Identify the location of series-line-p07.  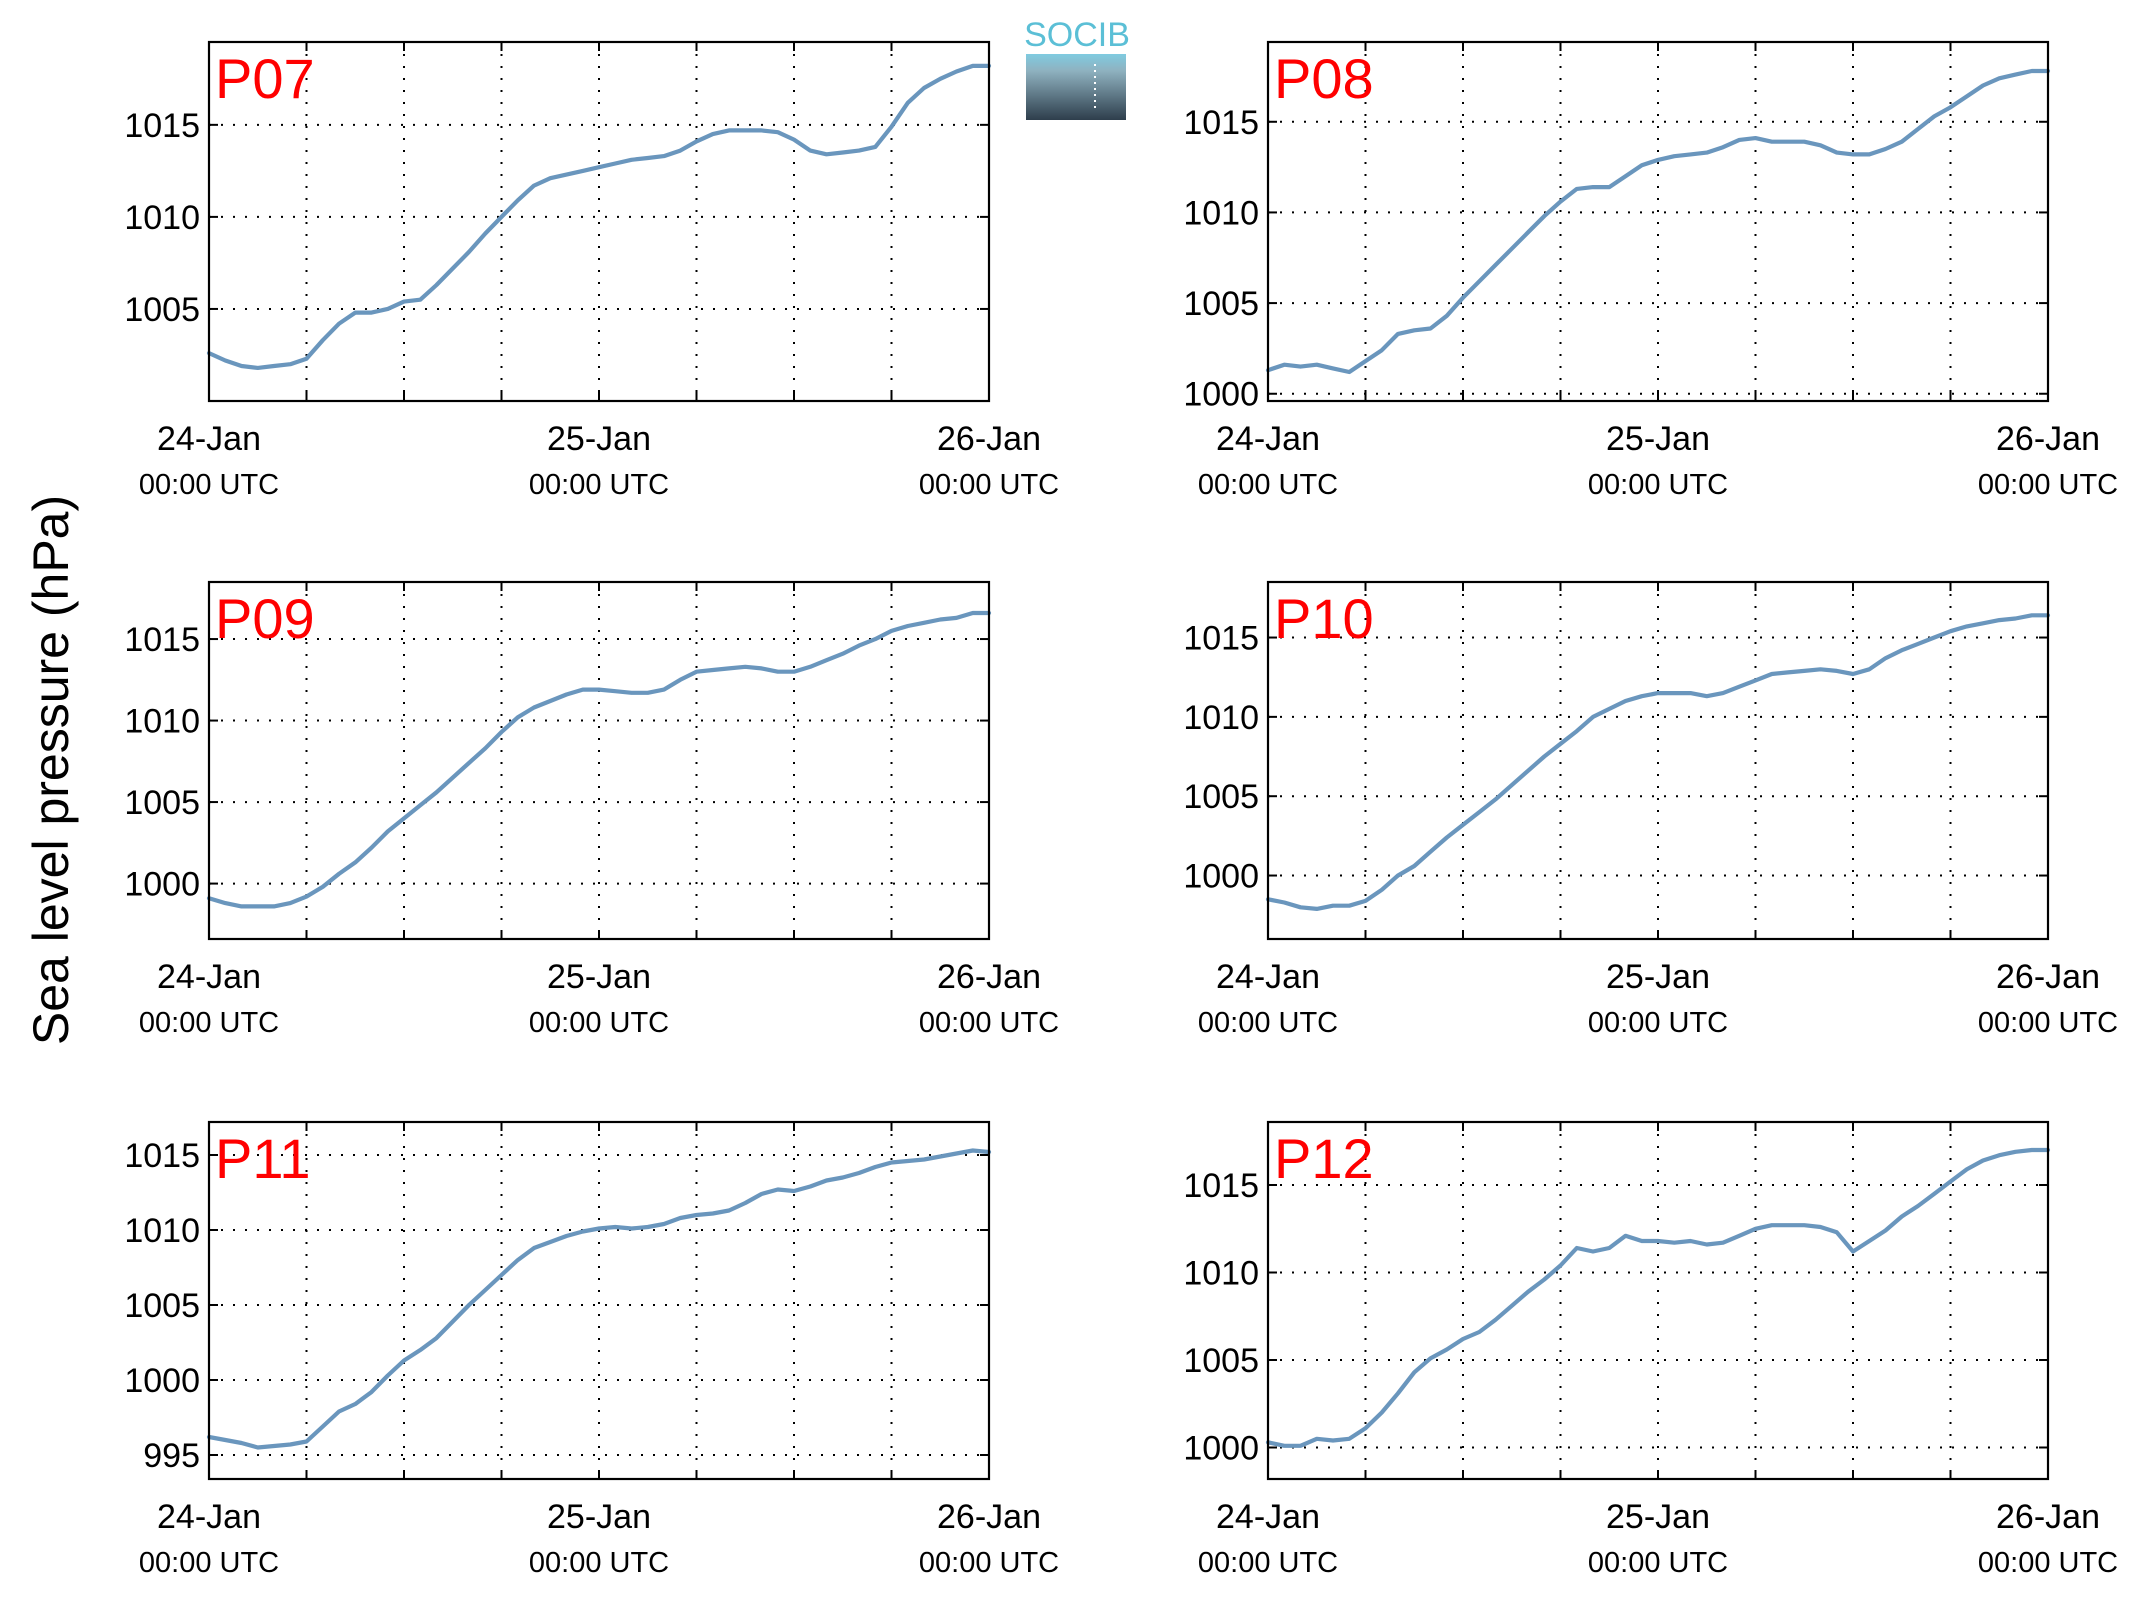
(599, 216).